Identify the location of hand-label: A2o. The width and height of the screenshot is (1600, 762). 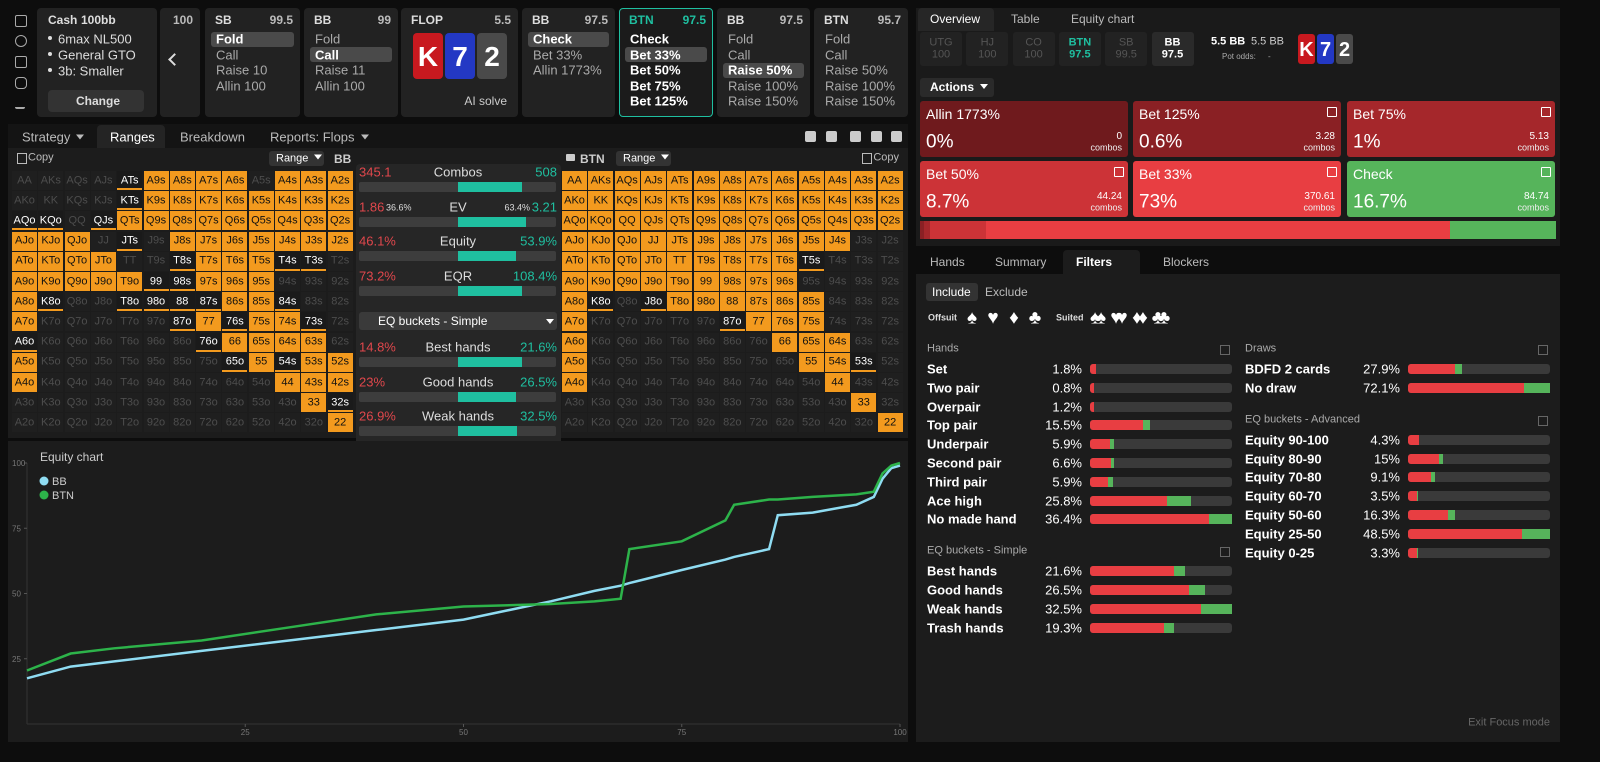
(24, 422).